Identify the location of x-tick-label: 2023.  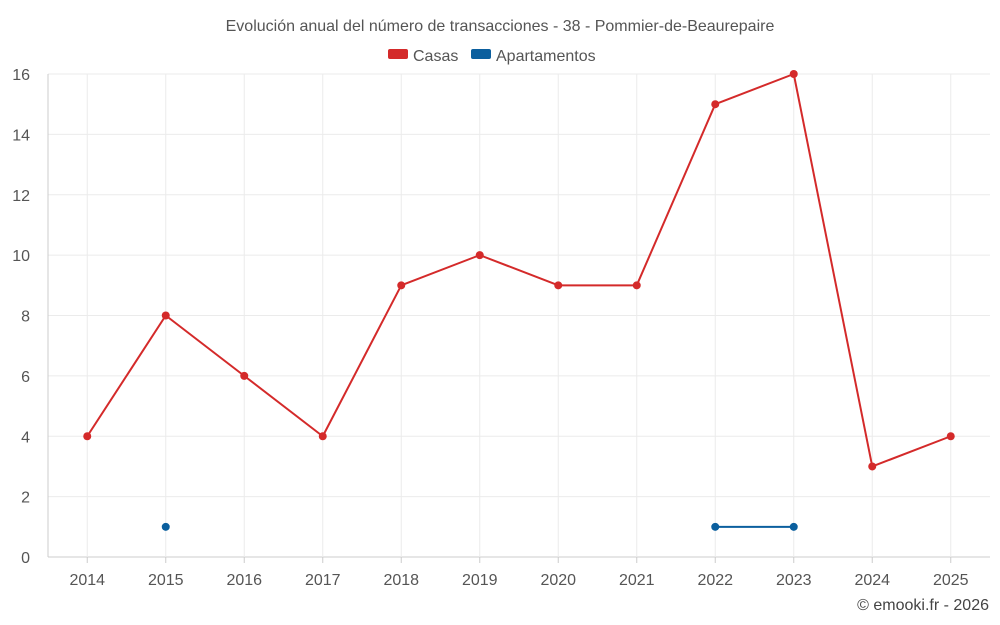
(794, 580).